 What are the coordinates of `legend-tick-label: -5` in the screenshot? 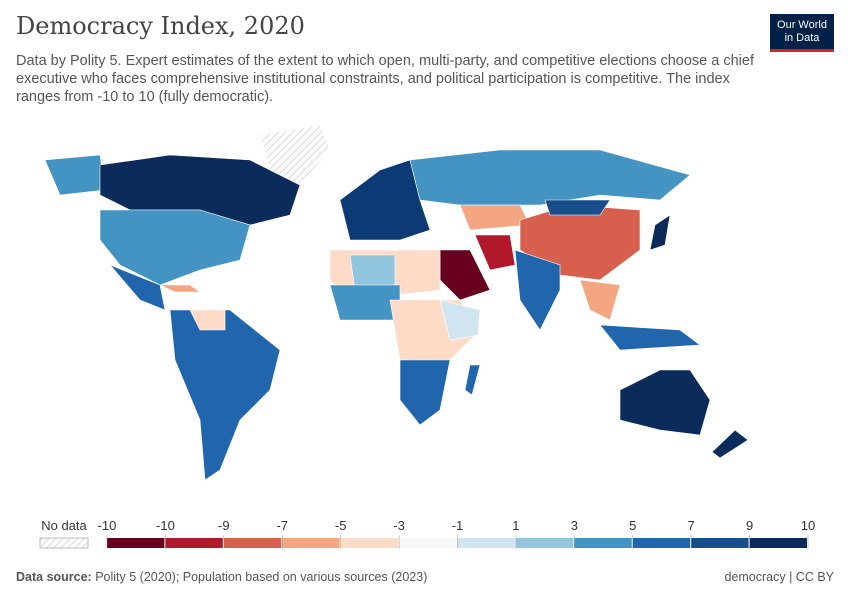 It's located at (341, 525).